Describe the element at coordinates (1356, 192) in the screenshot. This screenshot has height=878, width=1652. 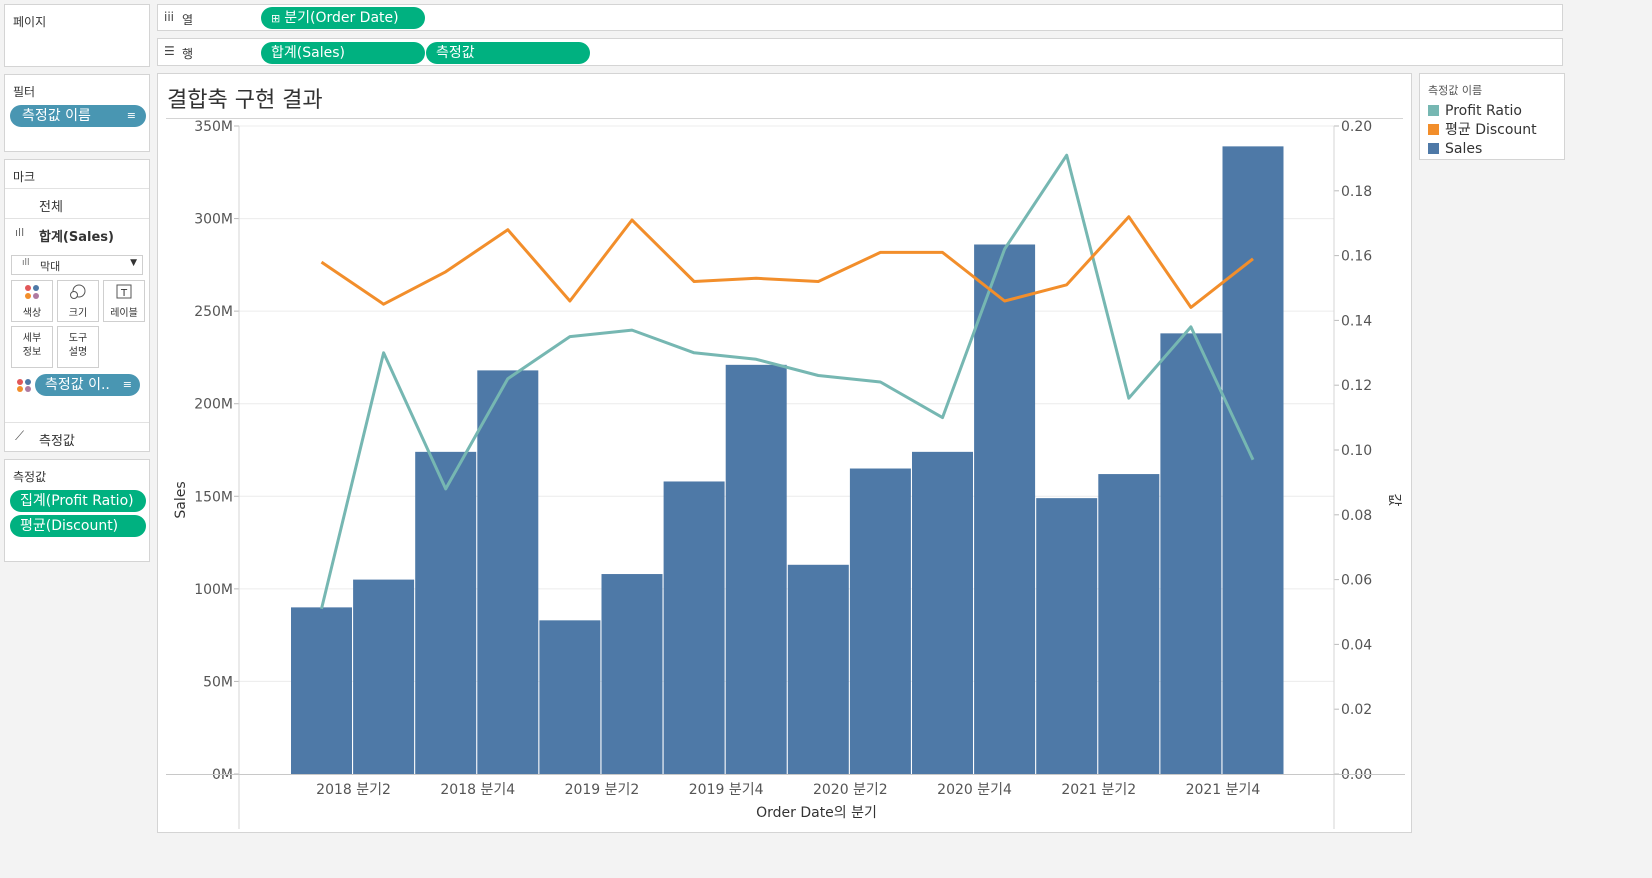
I see `y2-tick-label: 0.18` at that location.